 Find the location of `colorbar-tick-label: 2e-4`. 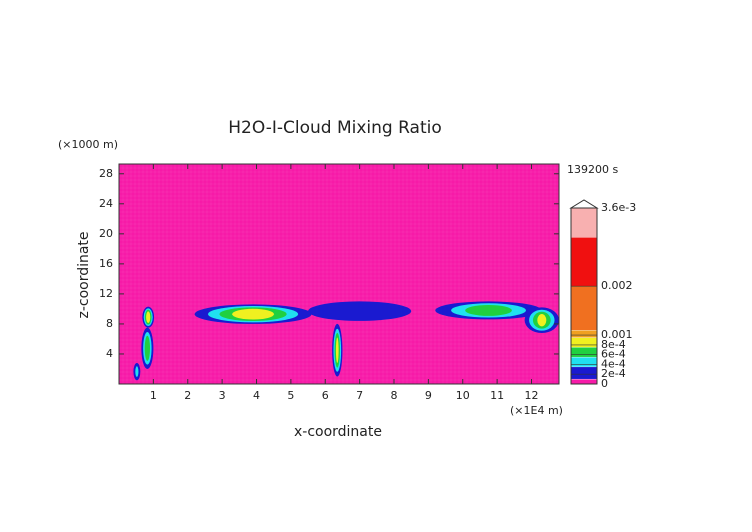

colorbar-tick-label: 2e-4 is located at coordinates (613, 373).